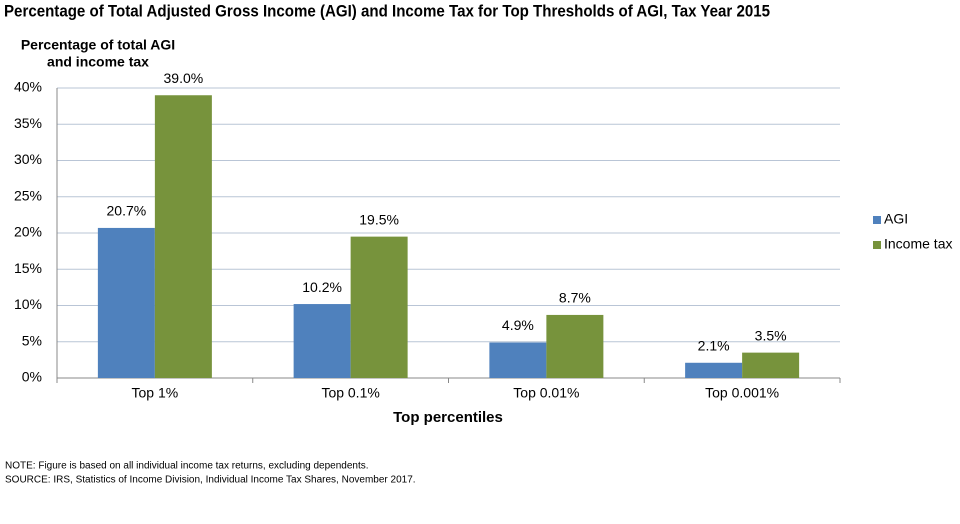  Describe the element at coordinates (918, 244) in the screenshot. I see `legend-label: Income tax` at that location.